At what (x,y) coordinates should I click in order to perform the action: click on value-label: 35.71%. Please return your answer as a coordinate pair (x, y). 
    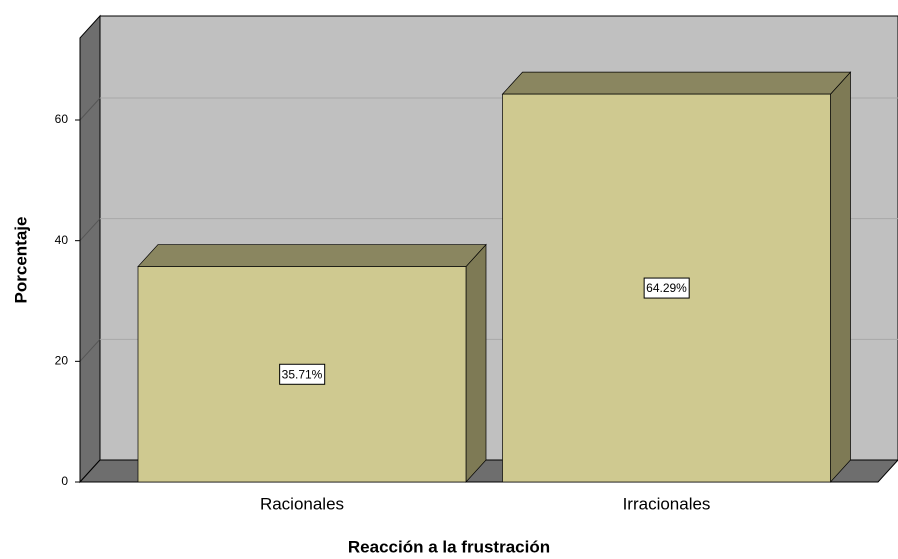
    Looking at the image, I should click on (302, 374).